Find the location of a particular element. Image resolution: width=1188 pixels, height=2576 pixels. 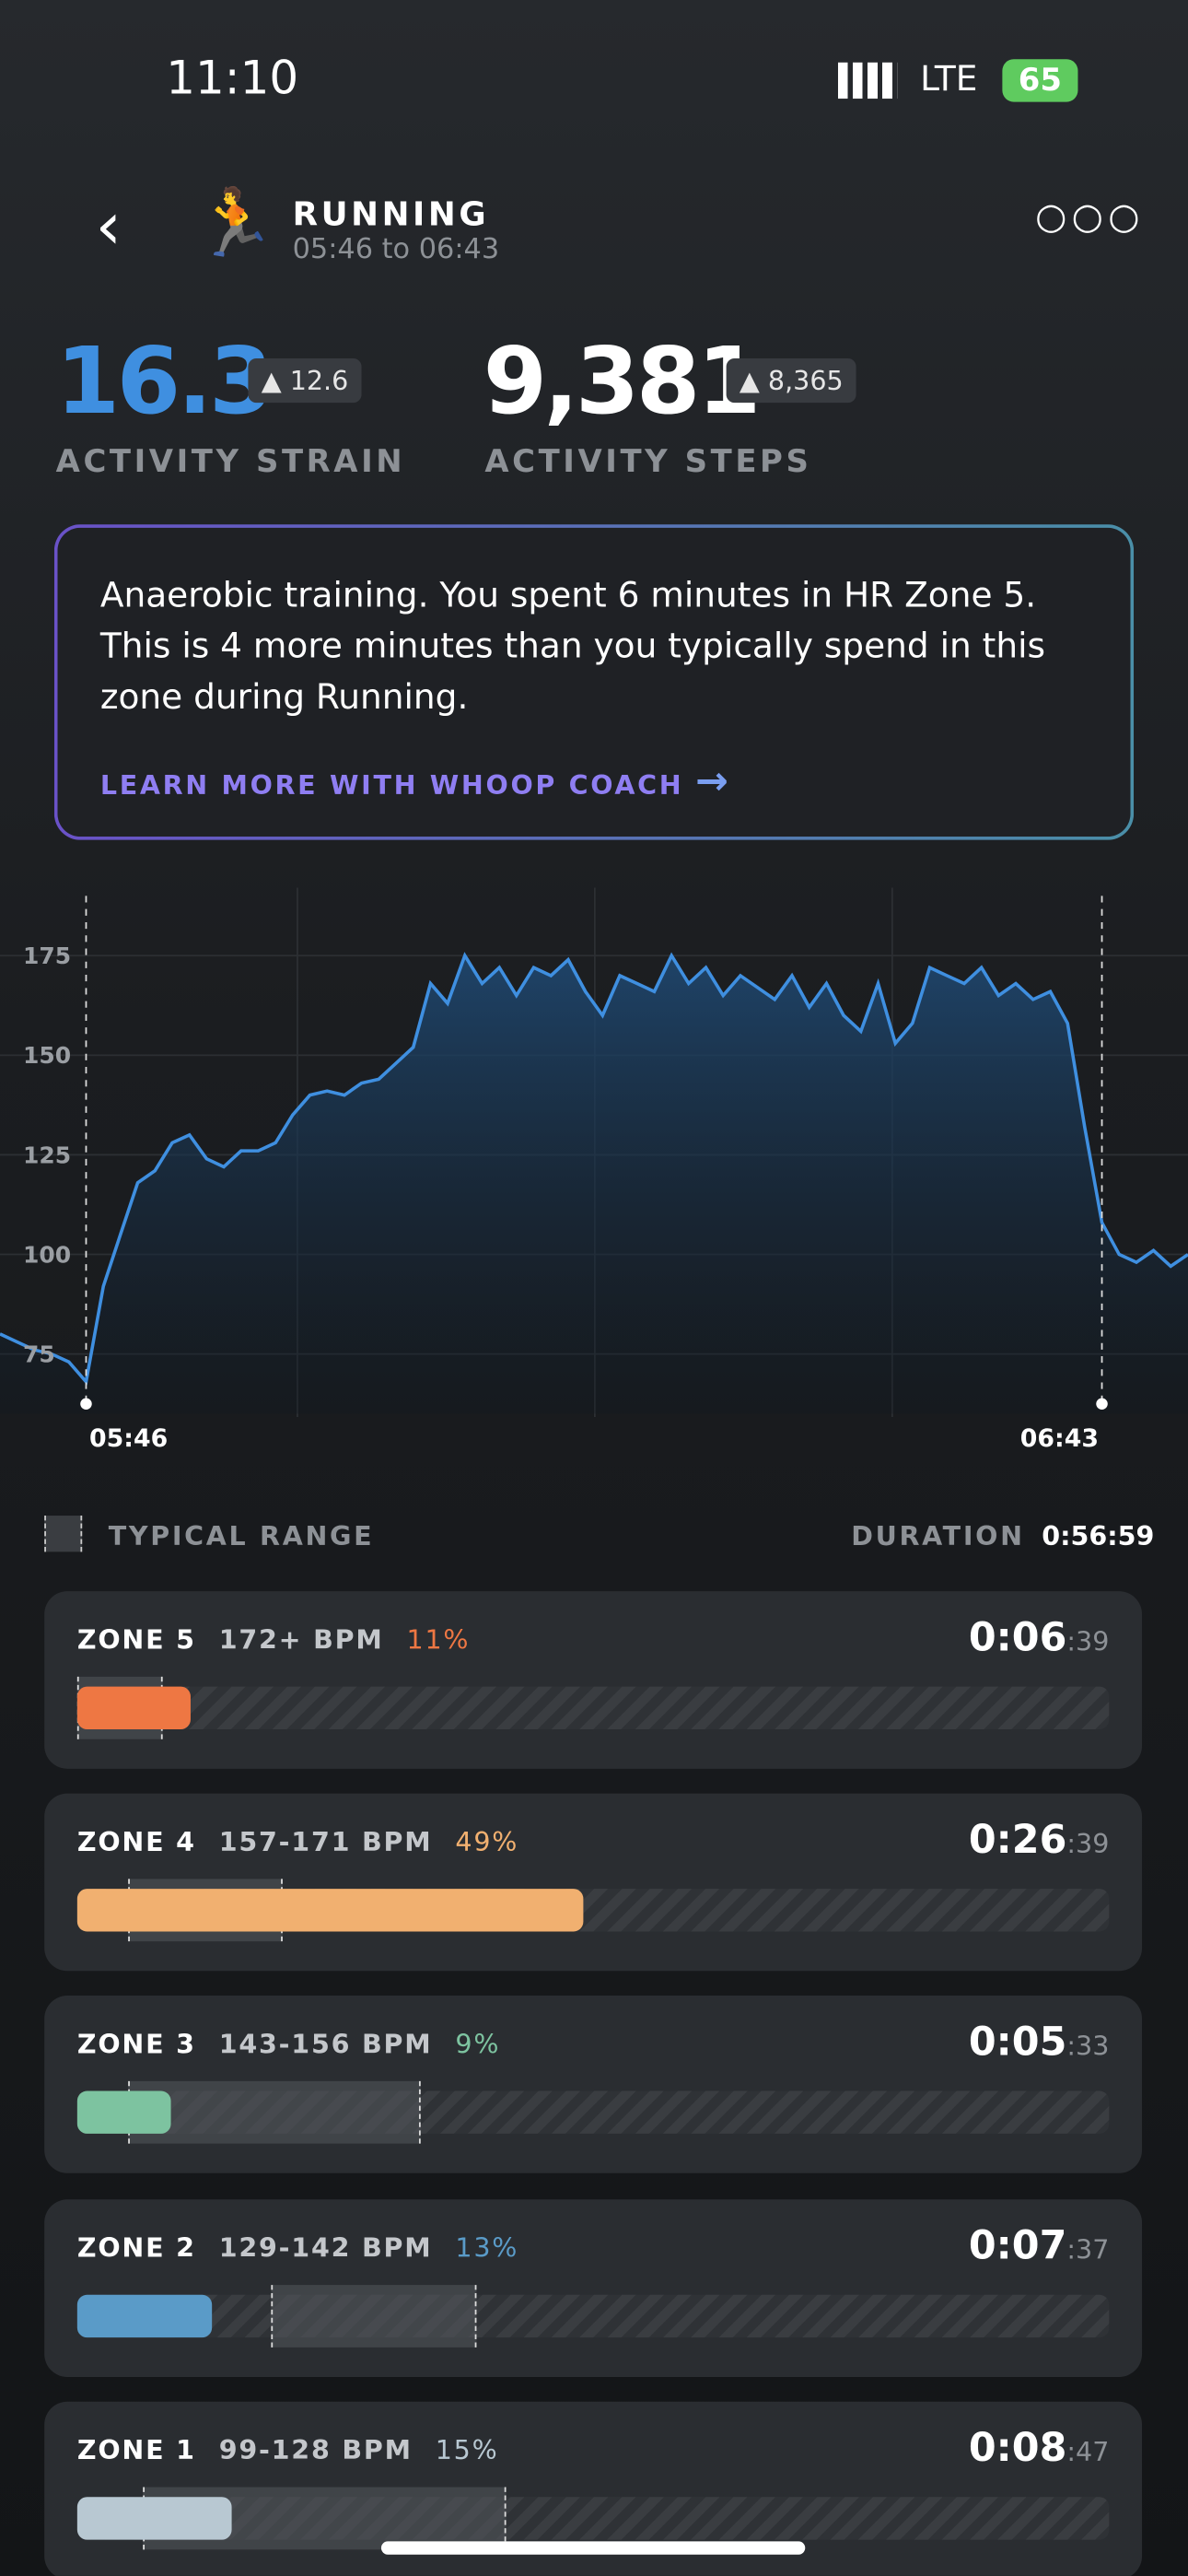

zone-bpm: 129-142 BPM is located at coordinates (325, 2247).